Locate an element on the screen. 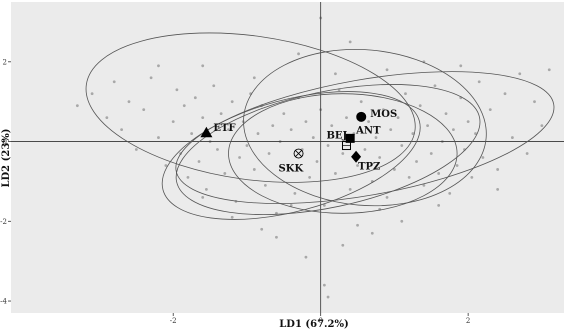  x-axis-title: LD1 (67.2%) is located at coordinates (313, 324).